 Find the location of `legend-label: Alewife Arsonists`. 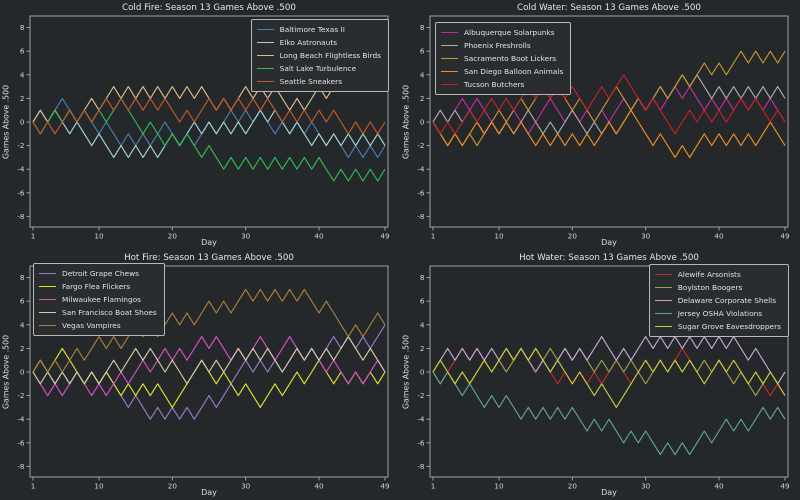

legend-label: Alewife Arsonists is located at coordinates (709, 274).